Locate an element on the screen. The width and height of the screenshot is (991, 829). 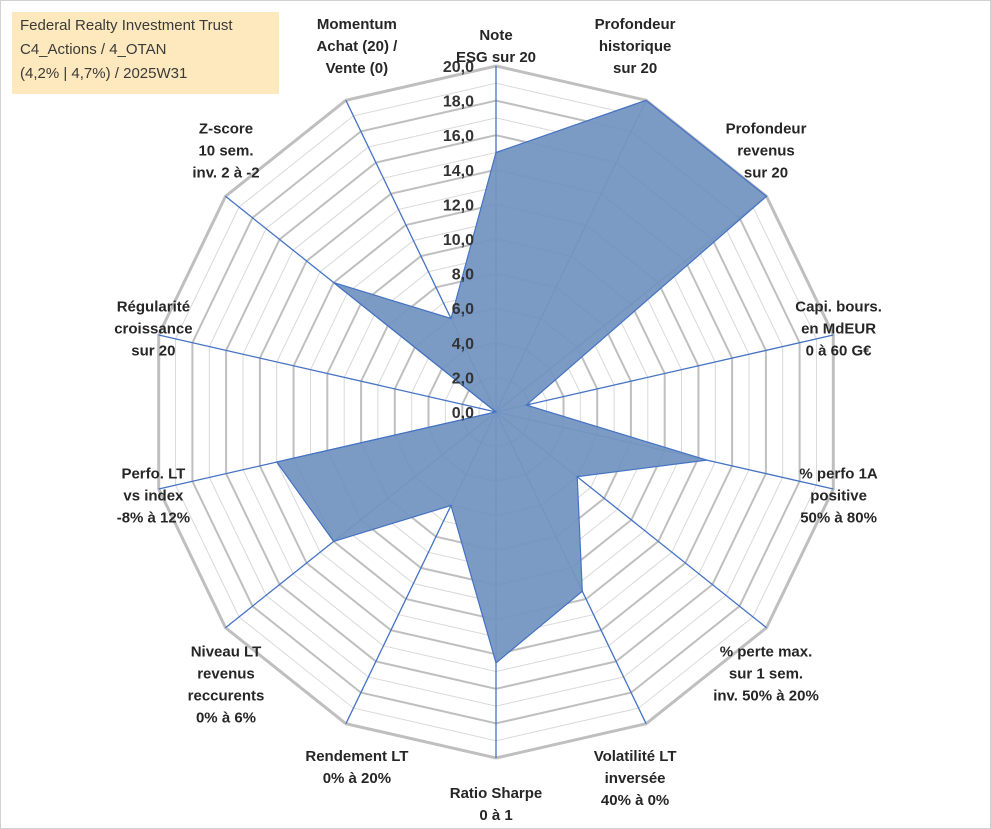
axis-label: Momentum Achat (20) / Vente (0) is located at coordinates (357, 46).